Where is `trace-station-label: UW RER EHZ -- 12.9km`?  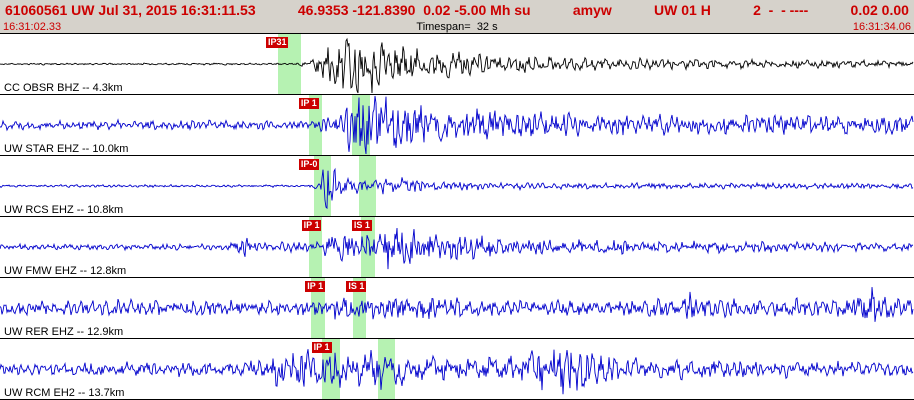 trace-station-label: UW RER EHZ -- 12.9km is located at coordinates (64, 332).